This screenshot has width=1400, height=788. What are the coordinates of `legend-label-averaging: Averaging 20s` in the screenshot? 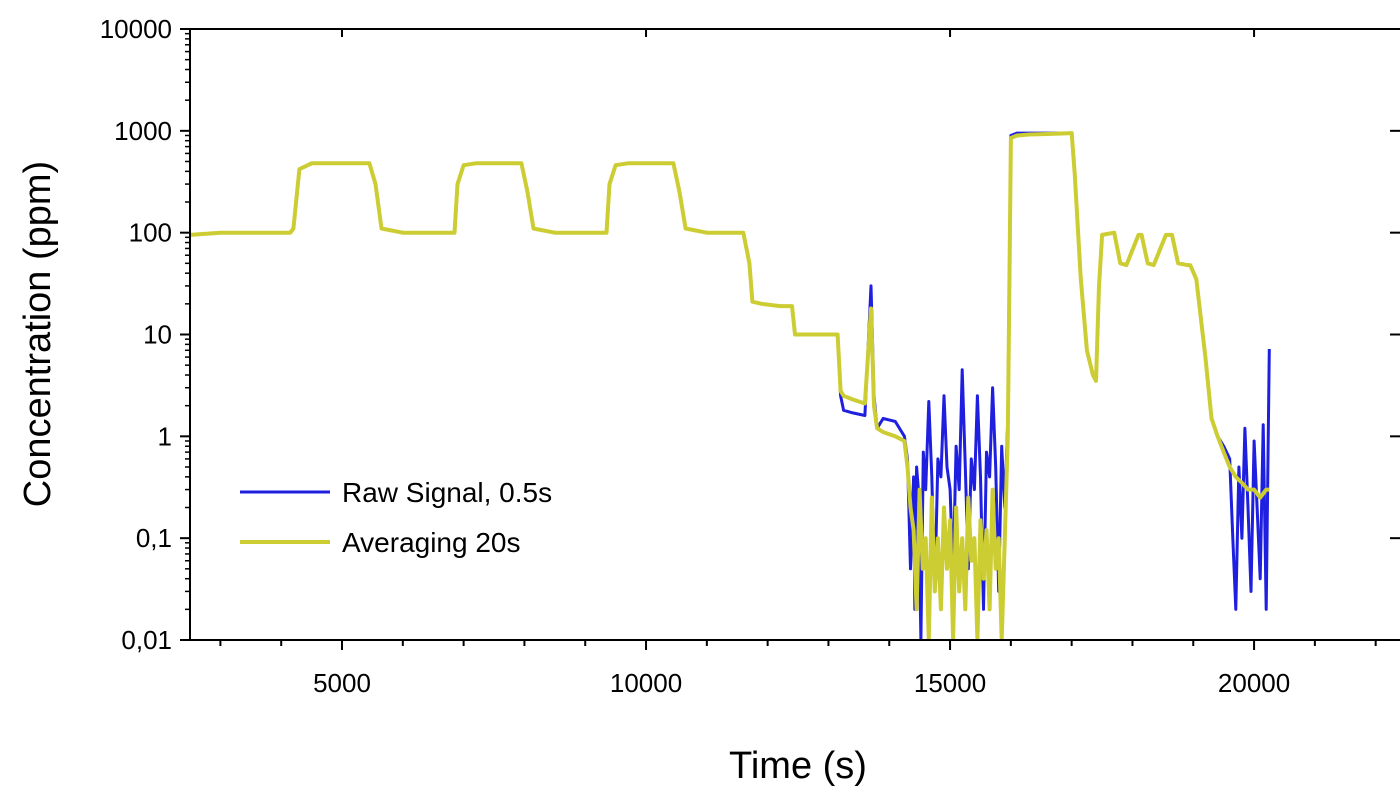 It's located at (431, 542).